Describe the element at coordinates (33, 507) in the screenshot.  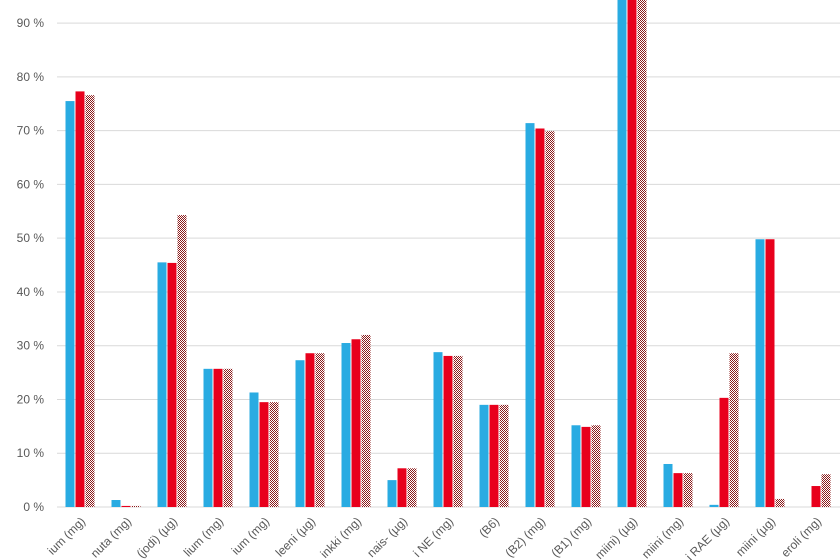
I see `y-tick-label: 0 %` at that location.